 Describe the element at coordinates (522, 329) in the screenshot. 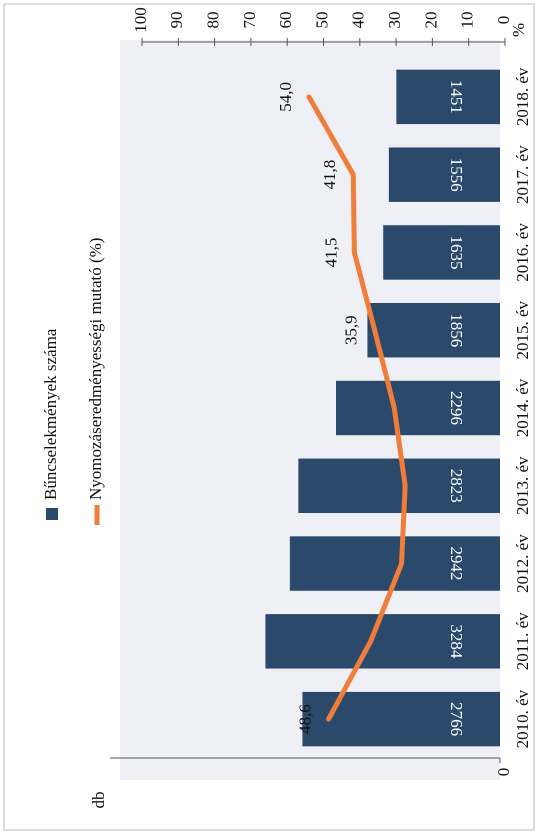

I see `x-tick-label: 2015. év` at that location.